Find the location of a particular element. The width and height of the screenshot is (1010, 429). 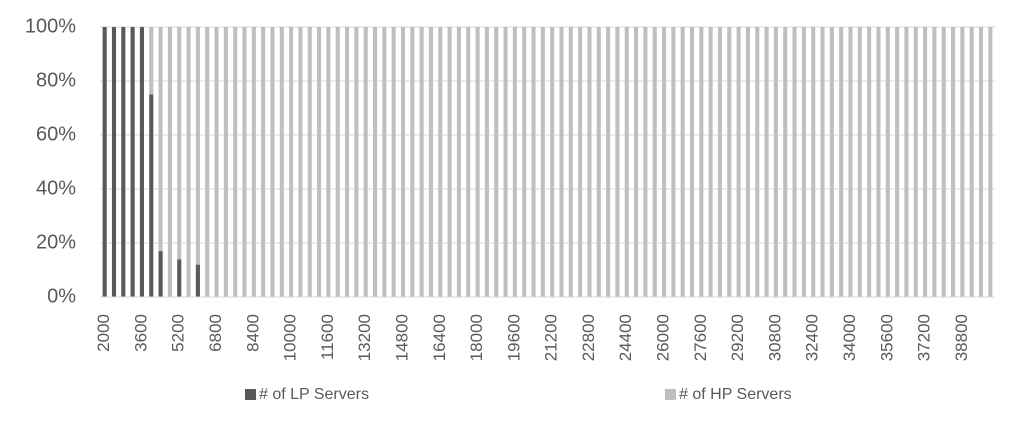

y-tick-label: 20% is located at coordinates (56, 242).